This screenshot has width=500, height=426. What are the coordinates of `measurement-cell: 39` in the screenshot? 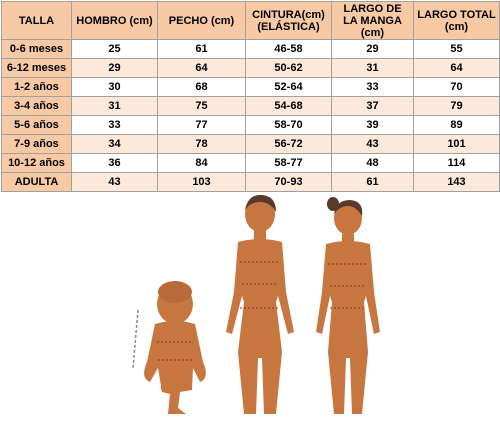 It's located at (372, 125).